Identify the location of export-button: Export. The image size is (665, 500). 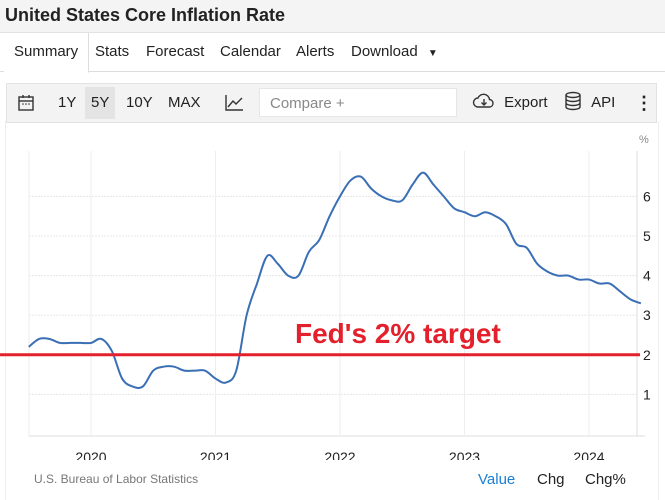
(510, 103).